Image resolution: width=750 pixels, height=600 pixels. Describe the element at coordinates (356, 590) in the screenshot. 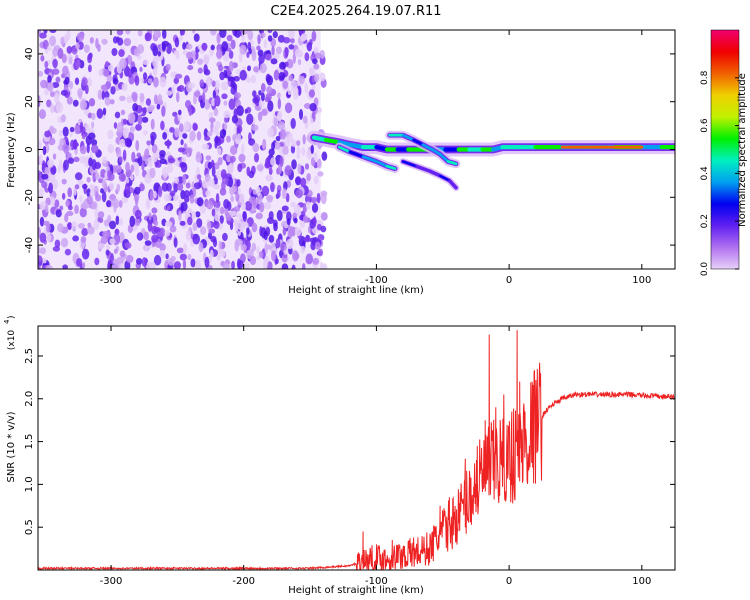

I see `snr-x-label: Height of straight line (km)` at that location.